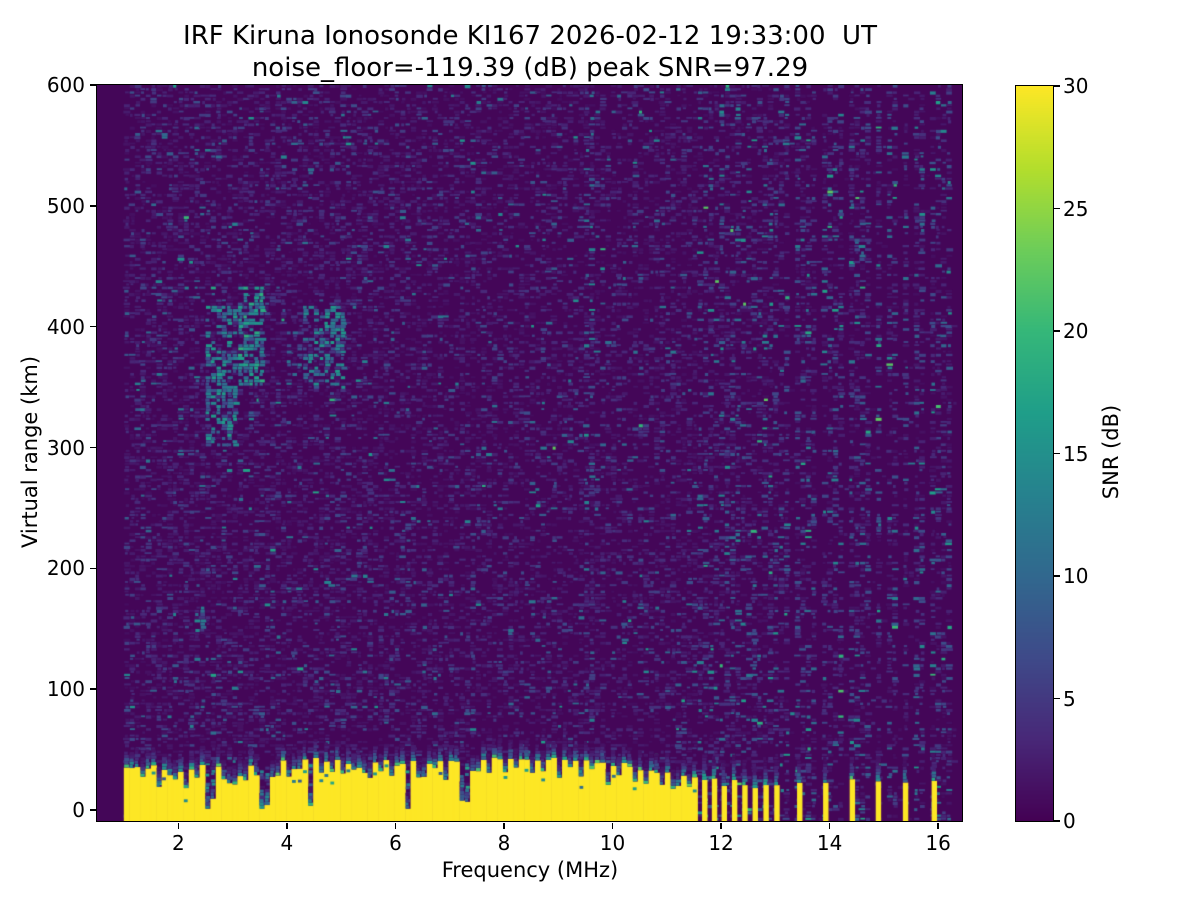 The image size is (1200, 900). What do you see at coordinates (504, 843) in the screenshot?
I see `x-tick-label: 8` at bounding box center [504, 843].